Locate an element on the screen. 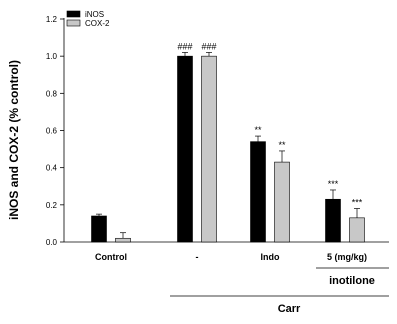 The image size is (397, 324). legend-swatch-inos is located at coordinates (73, 14).